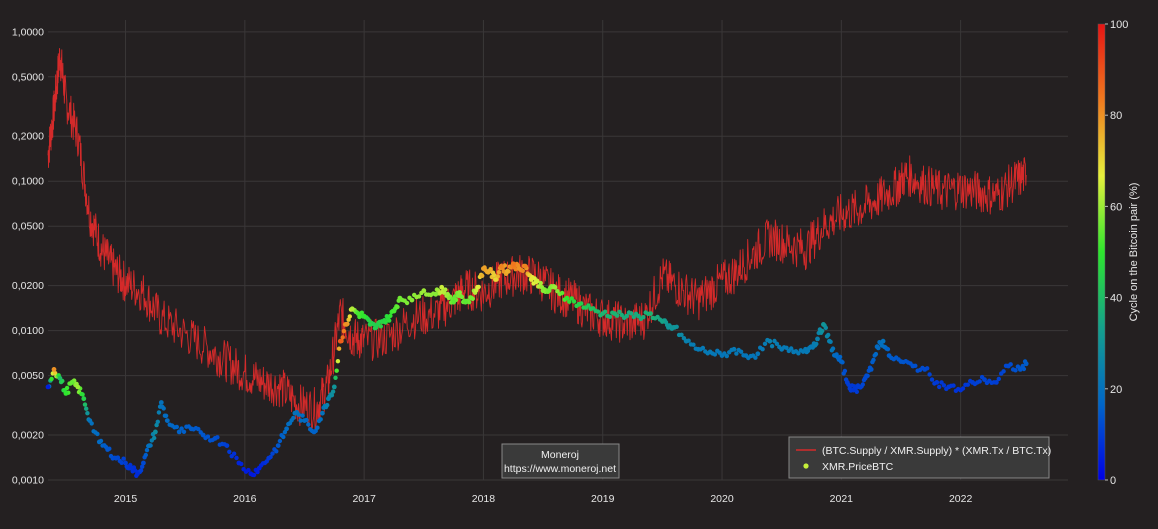 The image size is (1158, 529). Describe the element at coordinates (961, 499) in the screenshot. I see `x-tick-label: 2022` at that location.